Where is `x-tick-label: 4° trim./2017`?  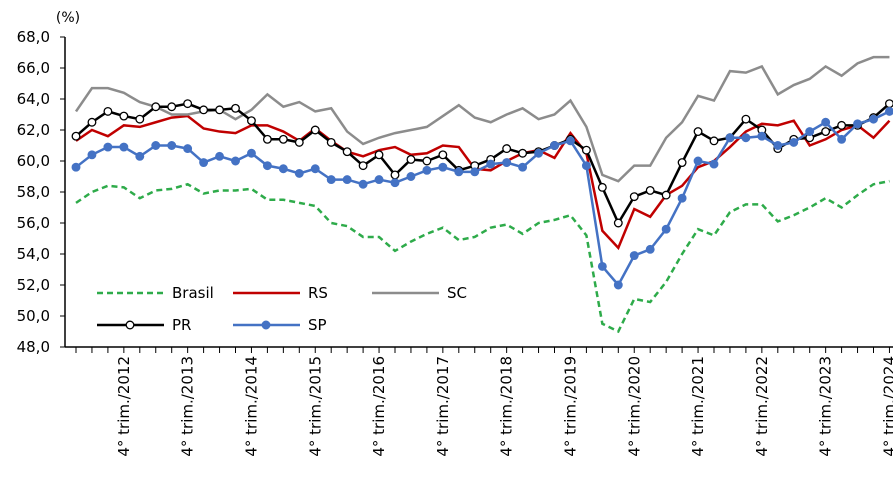 x-tick-label: 4° trim./2017 is located at coordinates (443, 406).